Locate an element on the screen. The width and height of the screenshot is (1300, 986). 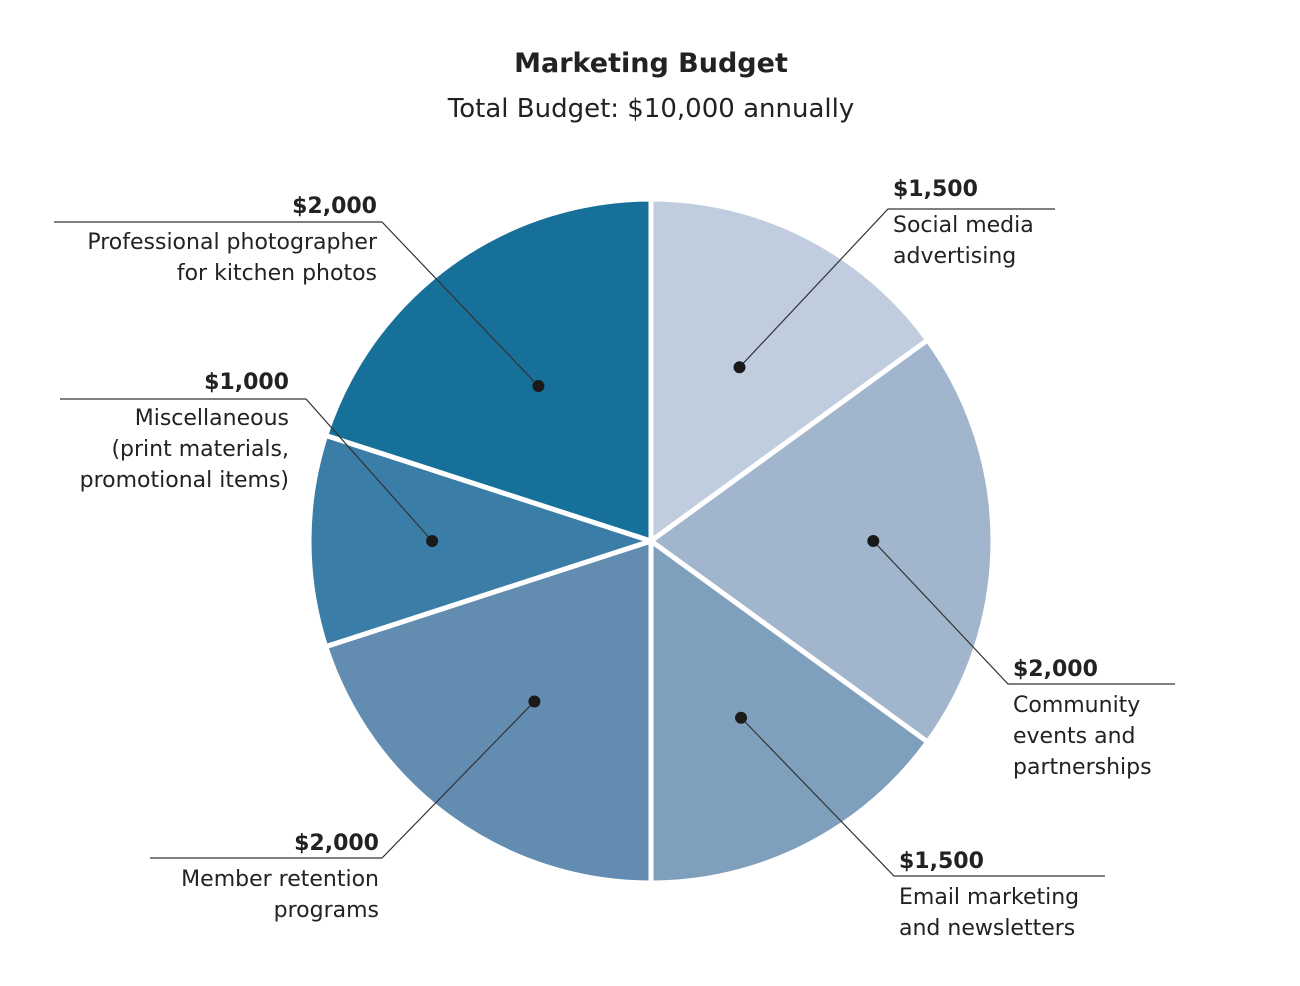
slice-description-line: programs is located at coordinates (326, 910).